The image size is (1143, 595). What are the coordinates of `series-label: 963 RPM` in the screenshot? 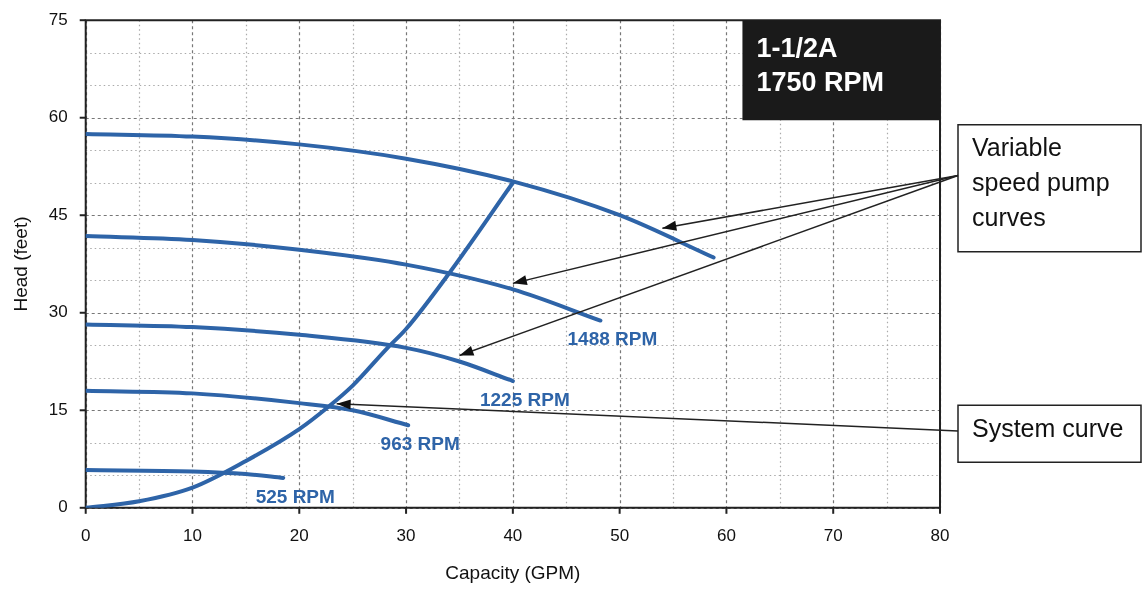 It's located at (420, 443).